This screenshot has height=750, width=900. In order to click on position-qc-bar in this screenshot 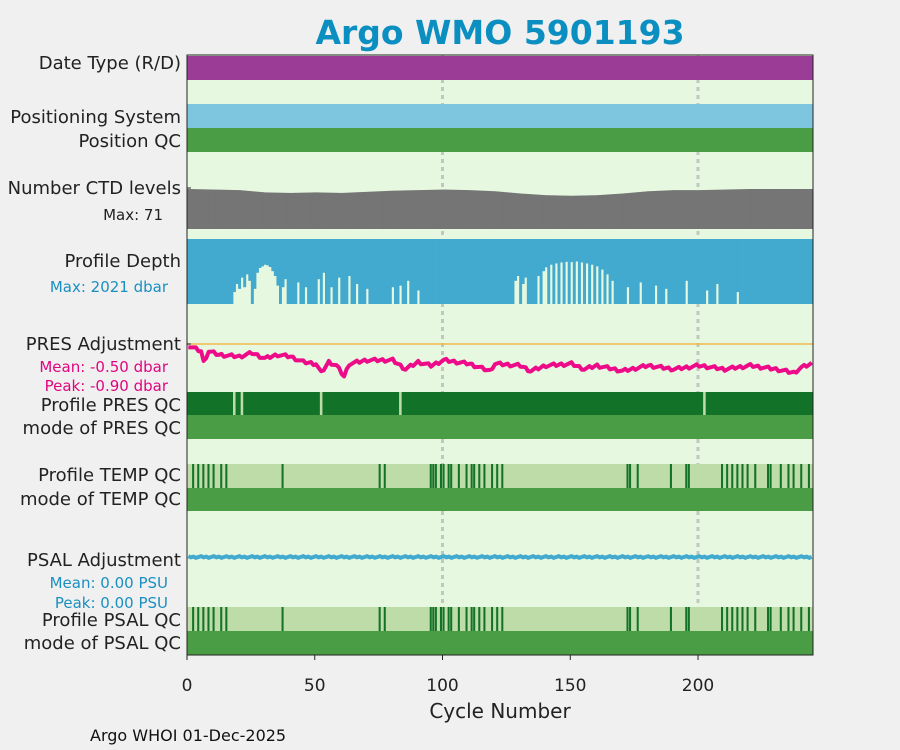, I will do `click(500, 140)`.